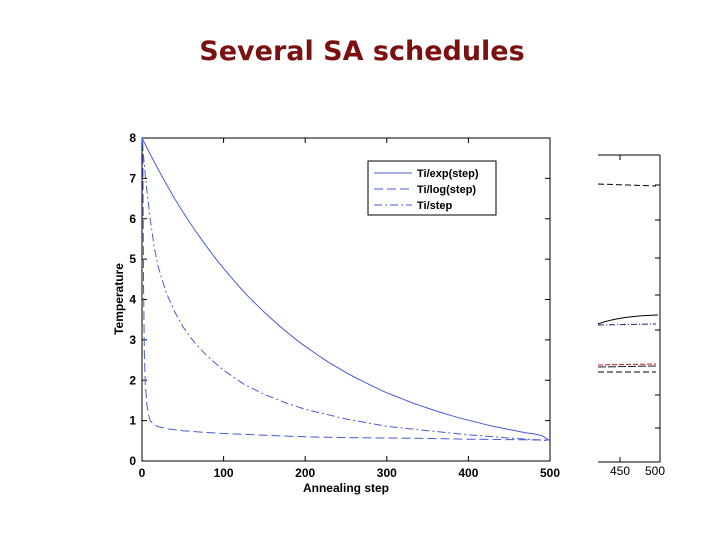 The image size is (720, 540). I want to click on background-plot: 450 500, so click(631, 316).